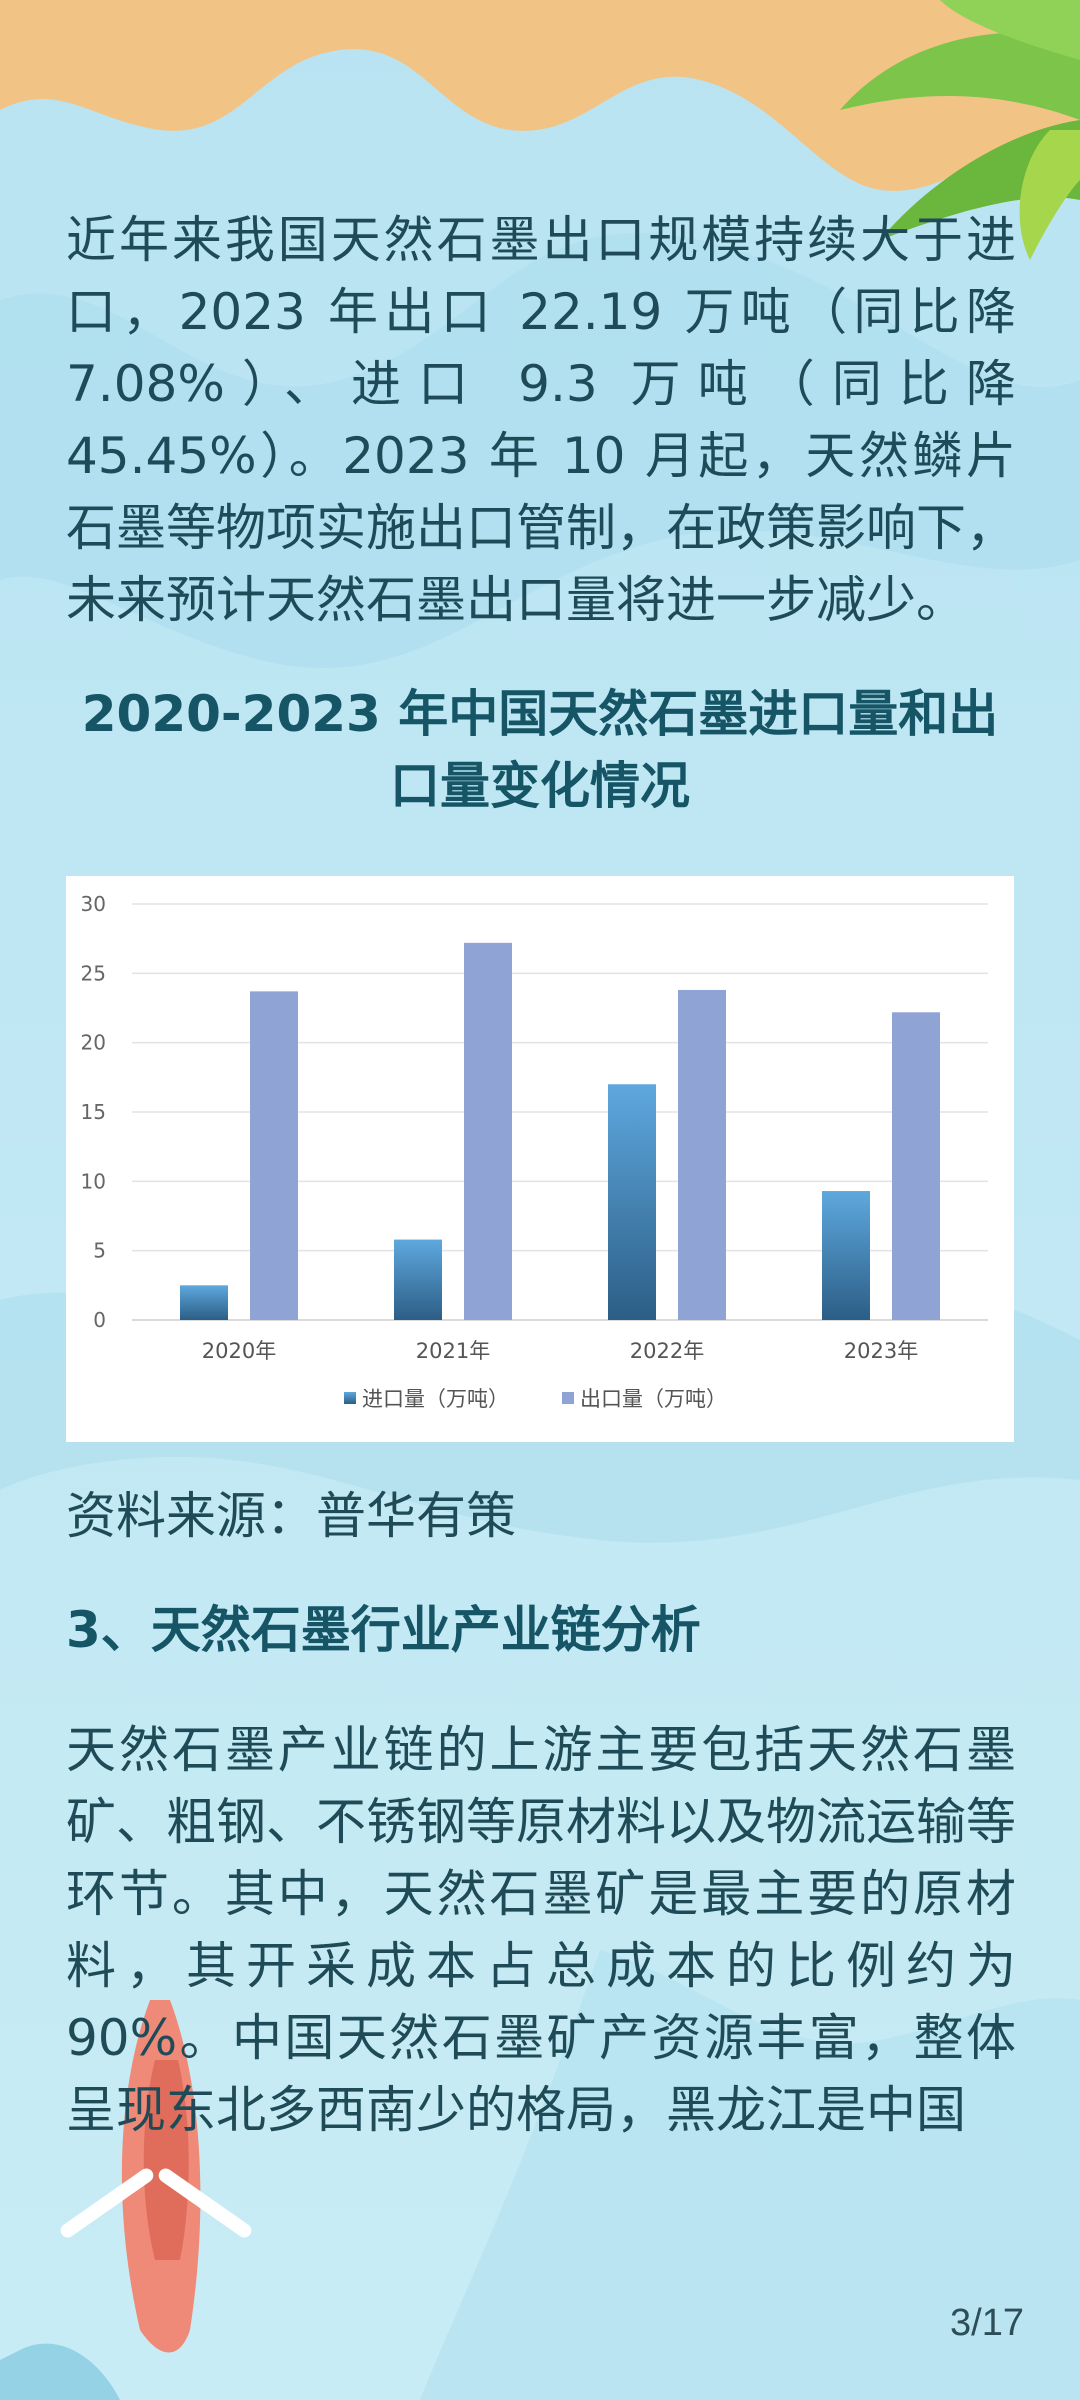 This screenshot has width=1080, height=2400. What do you see at coordinates (383, 1630) in the screenshot?
I see `section-heading: 3、天然石墨行业产业链分析` at bounding box center [383, 1630].